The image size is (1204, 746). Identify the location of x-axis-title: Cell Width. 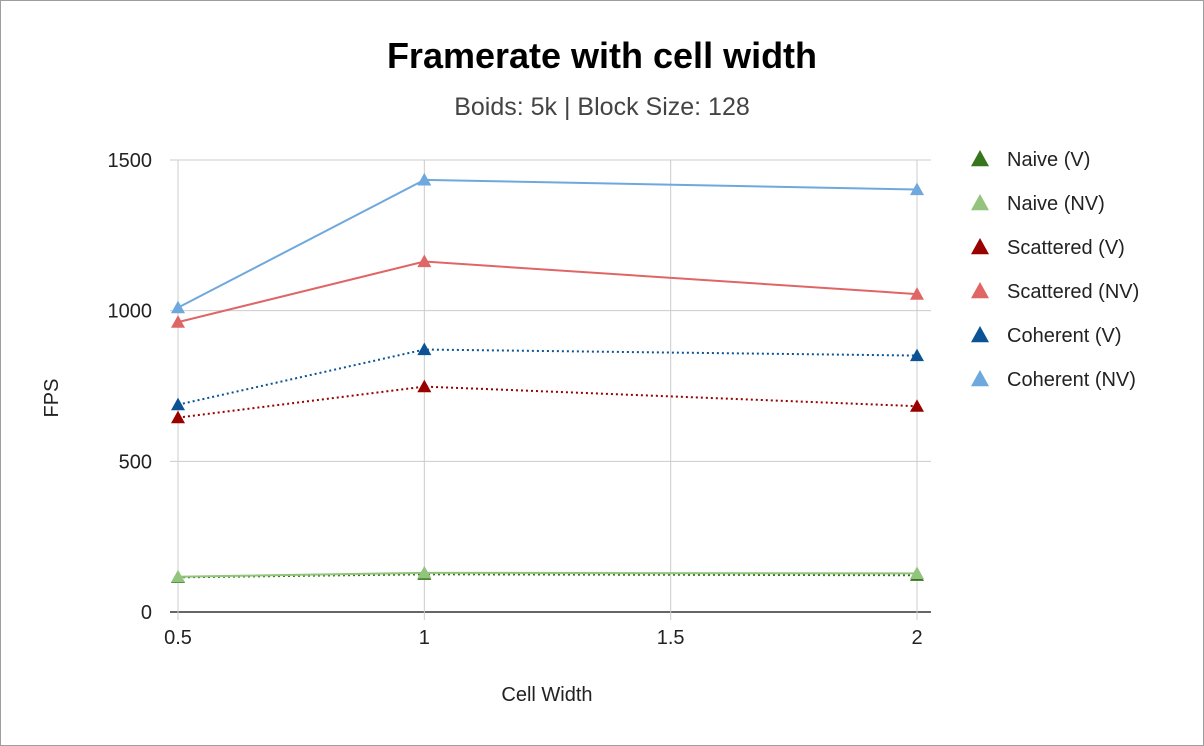
(546, 695).